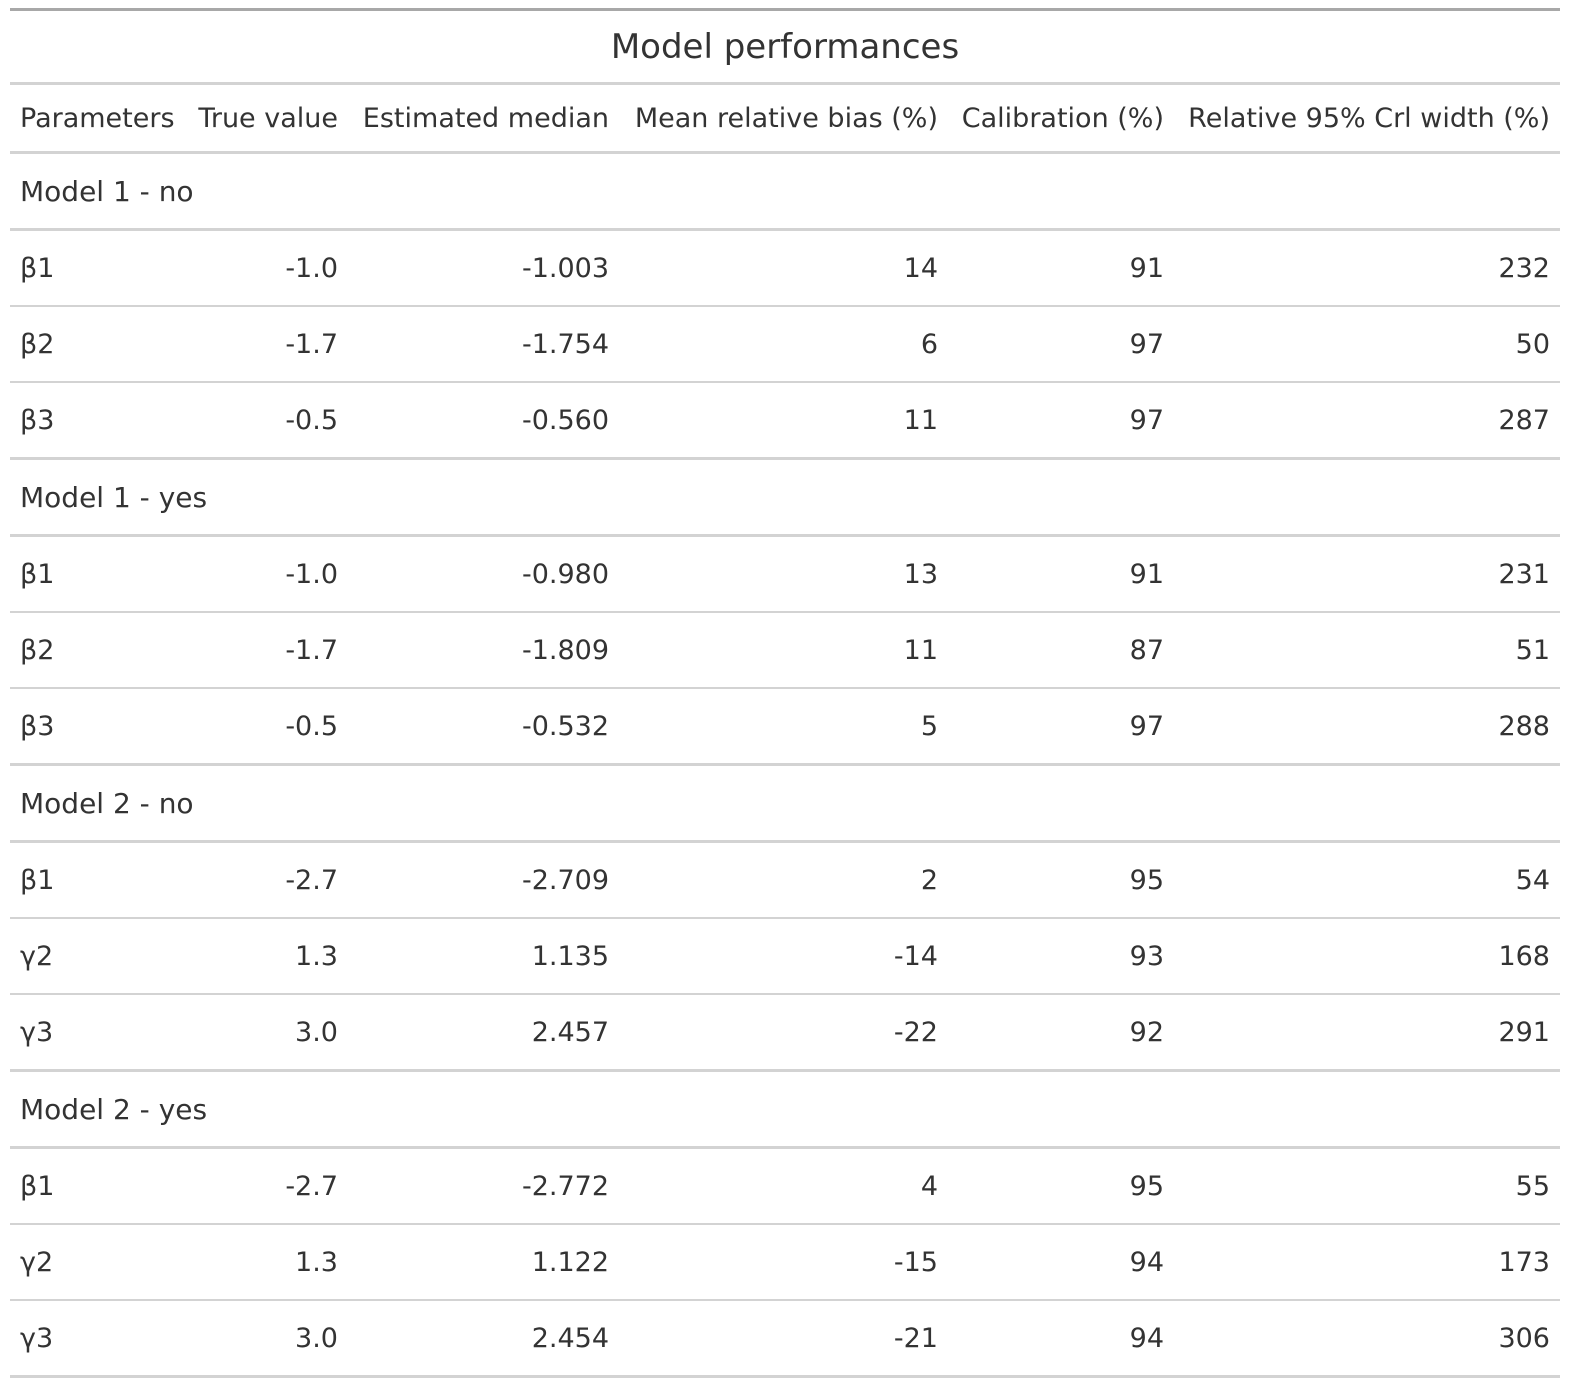 Image resolution: width=1578 pixels, height=1394 pixels. What do you see at coordinates (1367, 344) in the screenshot?
I see `cell-crl-width: 50` at bounding box center [1367, 344].